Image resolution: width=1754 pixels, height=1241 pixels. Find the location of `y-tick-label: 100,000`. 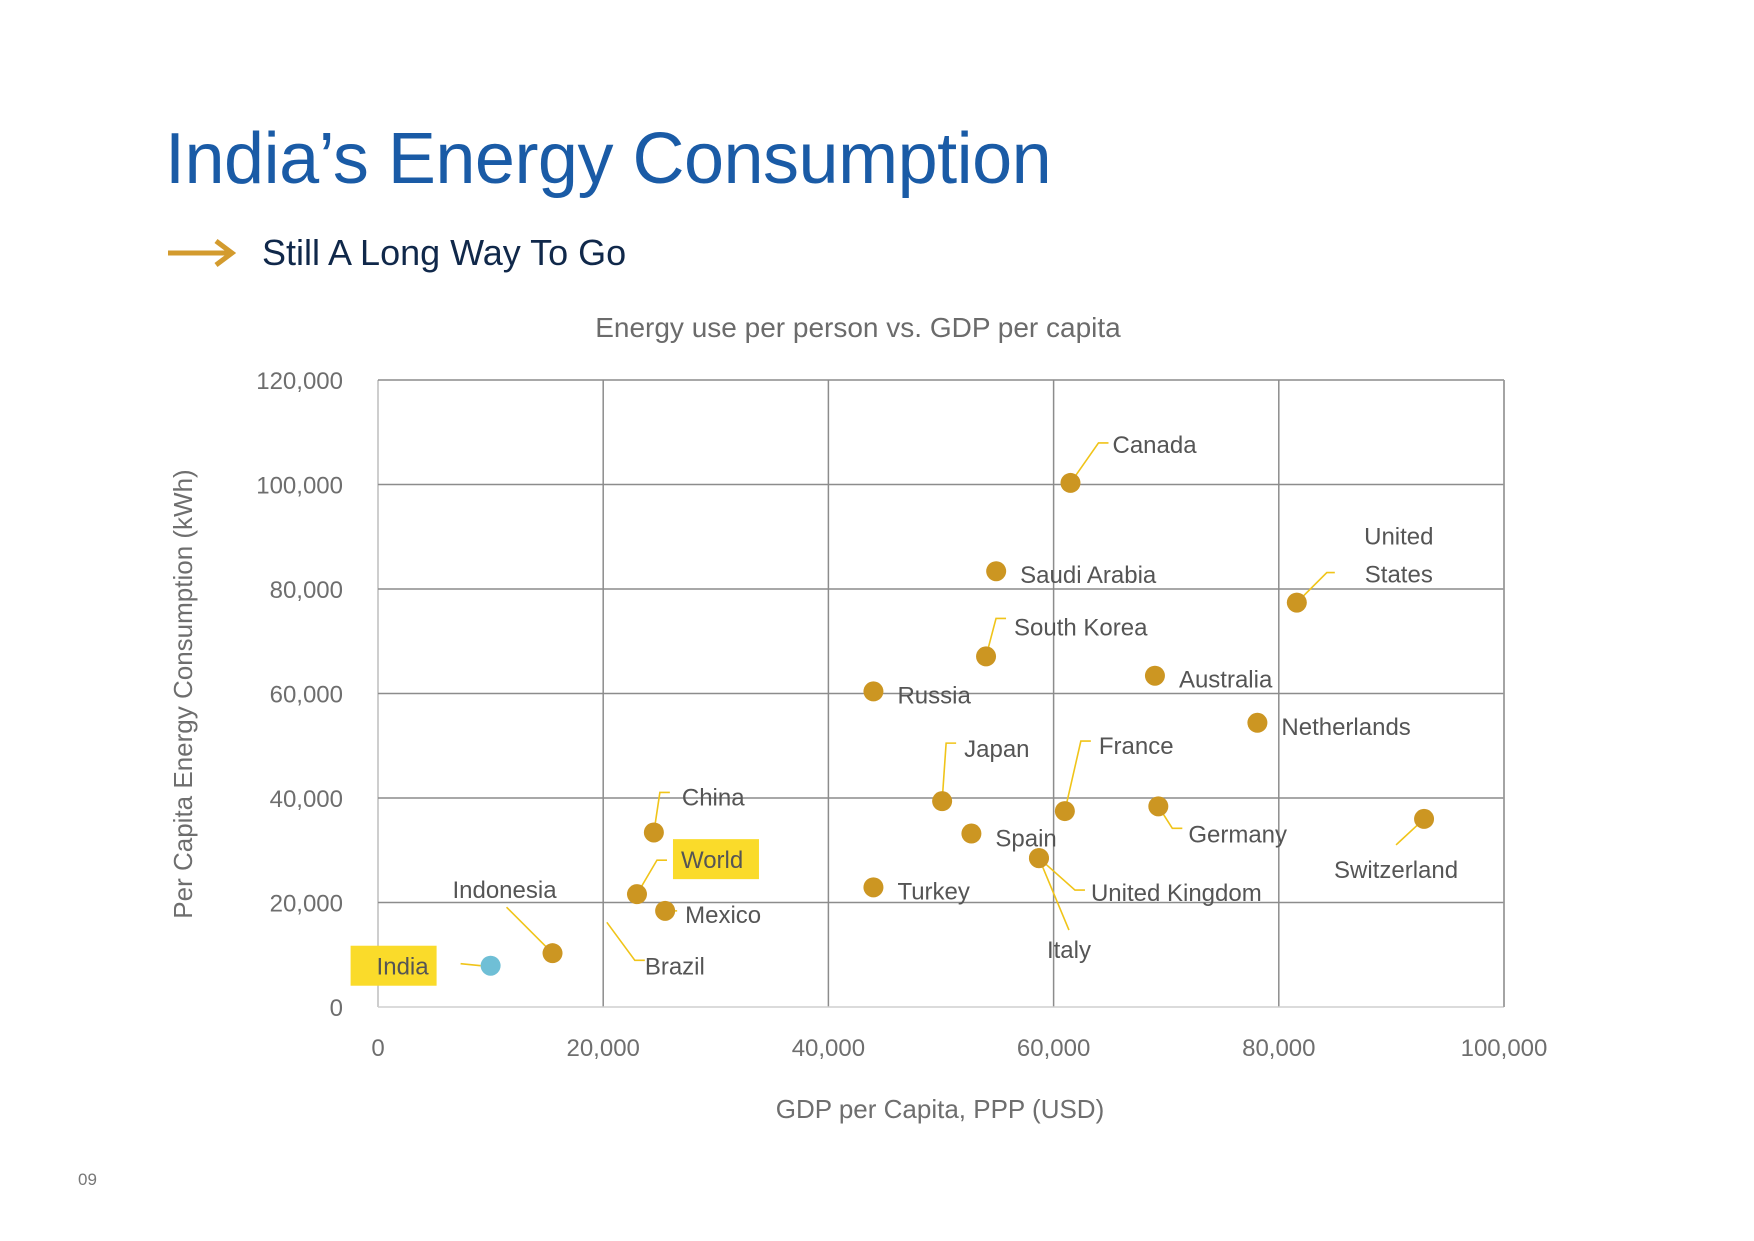

y-tick-label: 100,000 is located at coordinates (299, 486).